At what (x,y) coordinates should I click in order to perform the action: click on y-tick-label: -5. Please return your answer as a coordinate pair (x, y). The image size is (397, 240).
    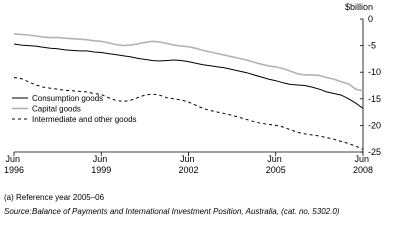
    Looking at the image, I should click on (372, 46).